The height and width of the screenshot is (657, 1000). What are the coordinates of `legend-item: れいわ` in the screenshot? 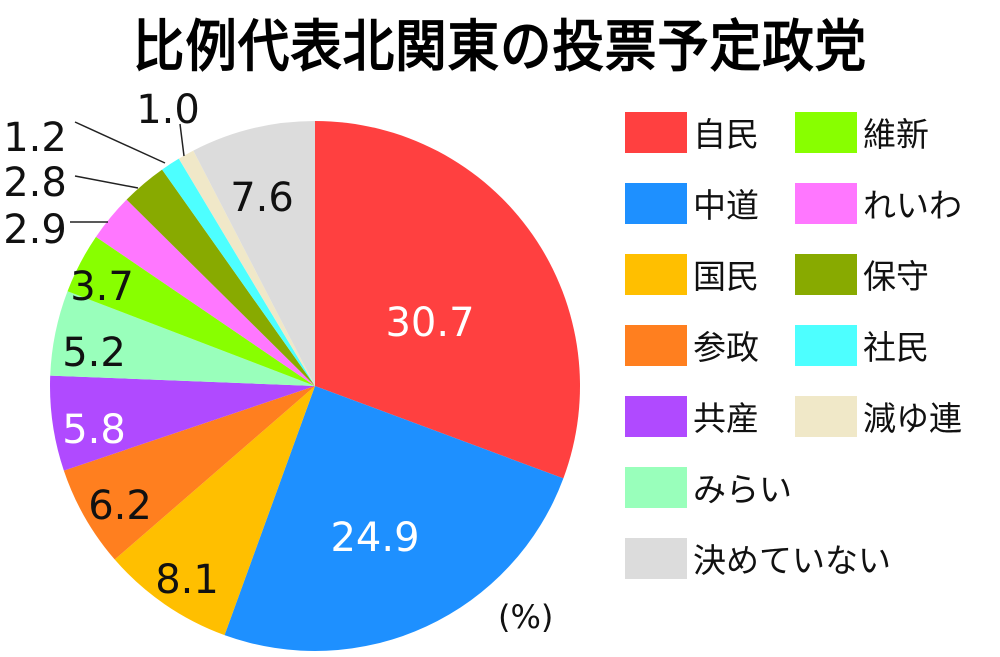 It's located at (878, 203).